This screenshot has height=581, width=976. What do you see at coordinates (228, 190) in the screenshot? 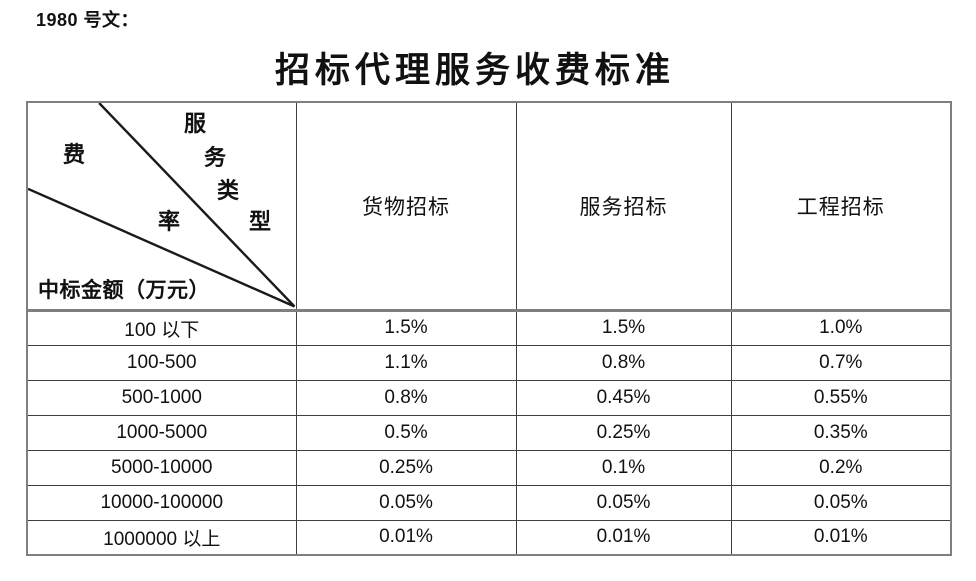
I see `corner-service-char-3: 类` at bounding box center [228, 190].